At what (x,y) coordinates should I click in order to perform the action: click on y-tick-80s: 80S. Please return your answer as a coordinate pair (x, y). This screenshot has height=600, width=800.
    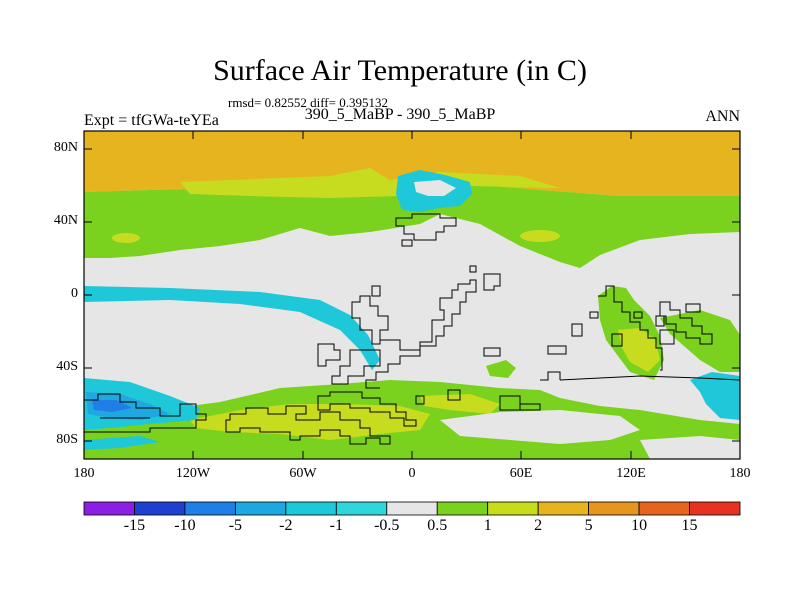
    Looking at the image, I should click on (67, 439).